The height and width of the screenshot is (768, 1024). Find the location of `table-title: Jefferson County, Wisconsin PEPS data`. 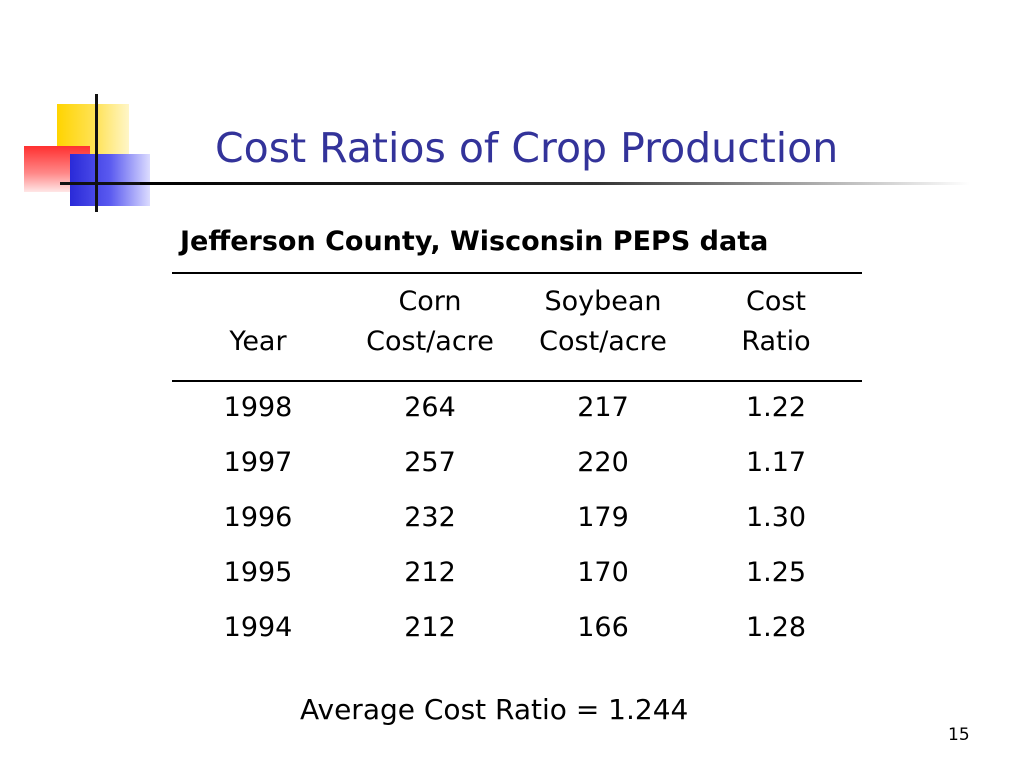

table-title: Jefferson County, Wisconsin PEPS data is located at coordinates (474, 241).